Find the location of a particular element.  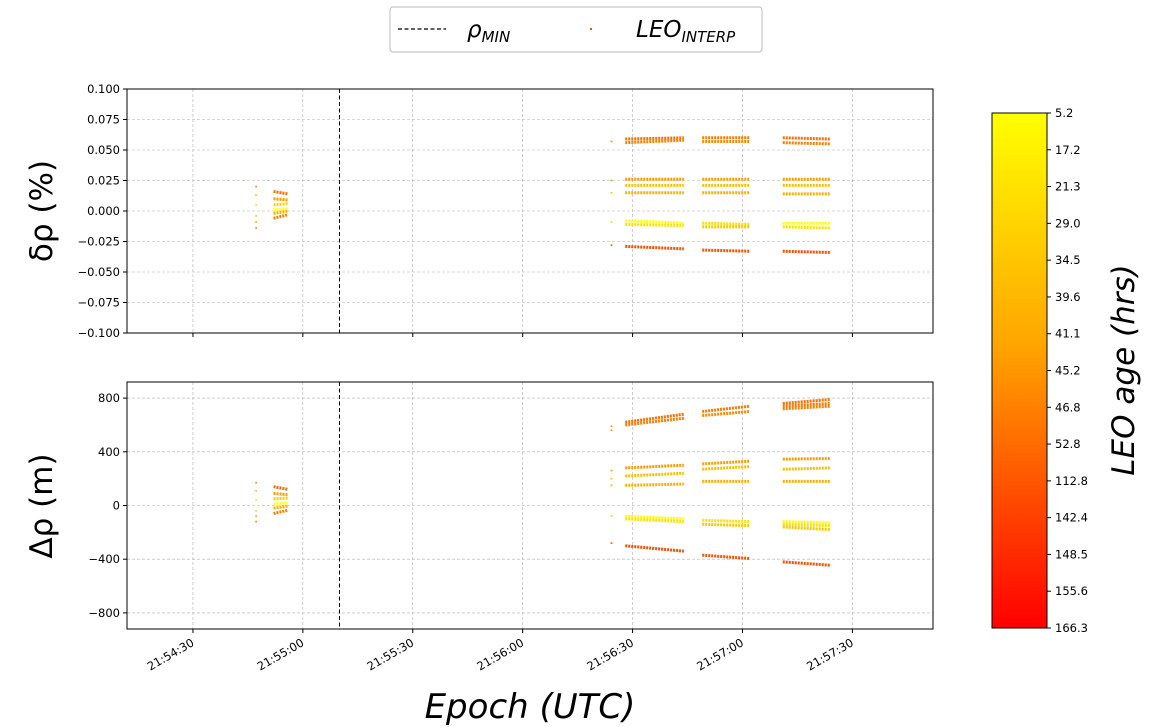

top-x-ticks is located at coordinates (522, 335).